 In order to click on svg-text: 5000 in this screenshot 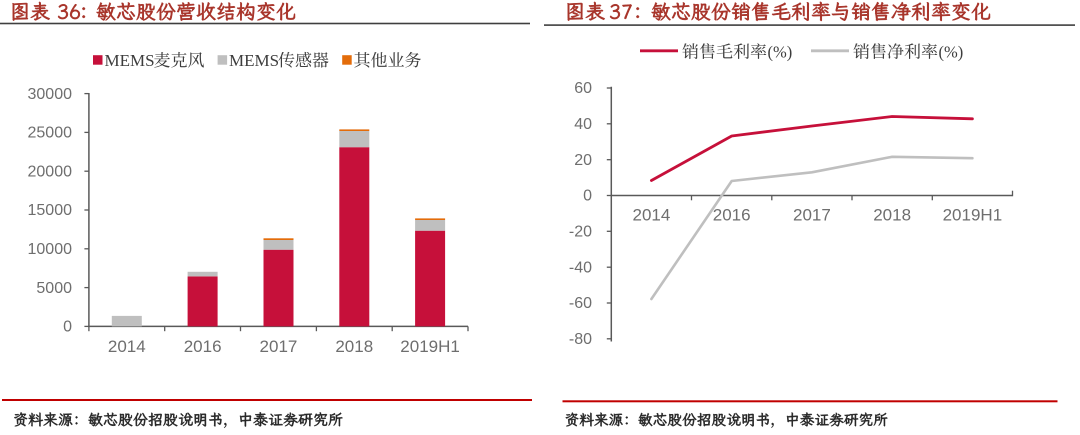, I will do `click(54, 288)`.